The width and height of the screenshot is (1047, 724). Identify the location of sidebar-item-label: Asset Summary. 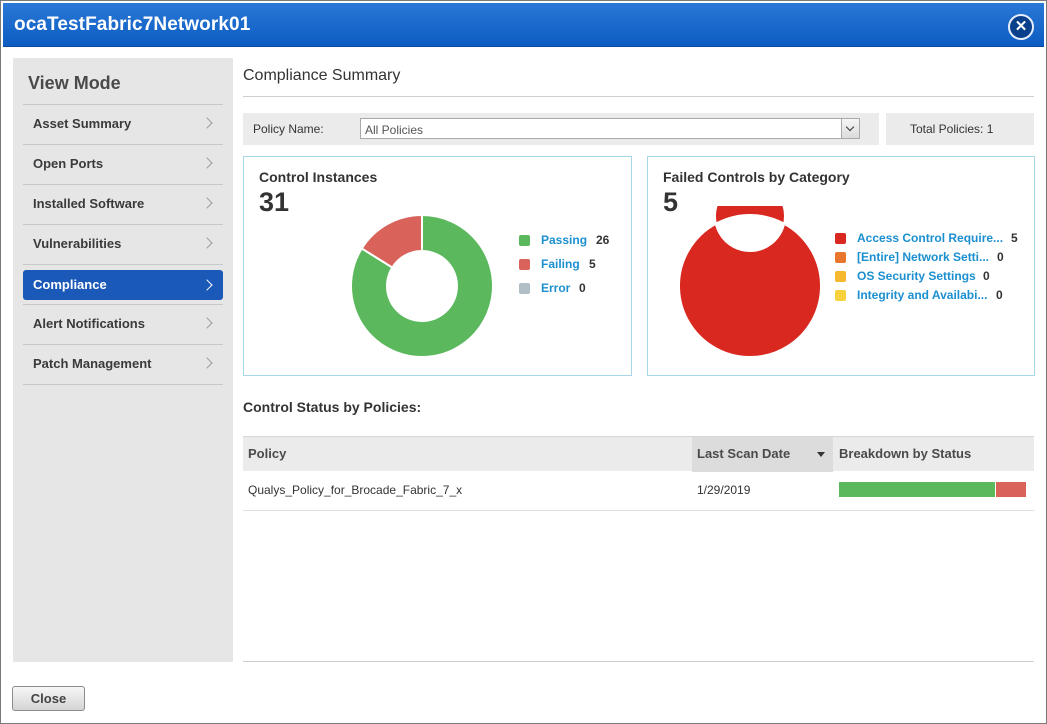
(82, 123).